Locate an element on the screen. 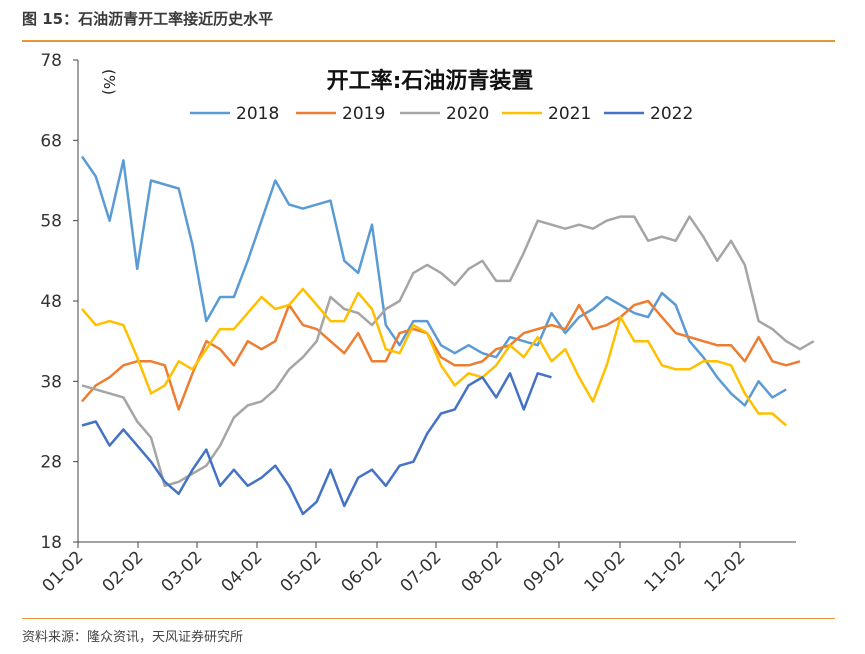 Image resolution: width=865 pixels, height=654 pixels. x-tick-label: 04-02 is located at coordinates (241, 571).